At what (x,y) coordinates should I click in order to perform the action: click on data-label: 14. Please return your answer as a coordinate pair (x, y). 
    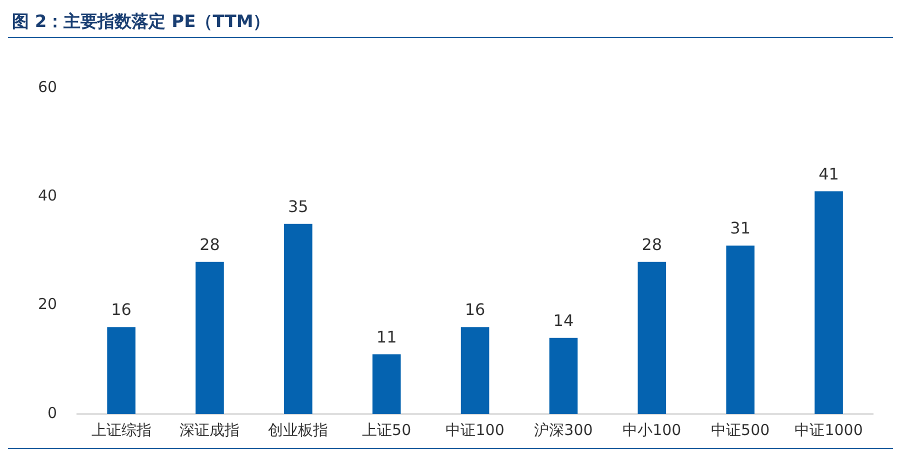
    Looking at the image, I should click on (563, 320).